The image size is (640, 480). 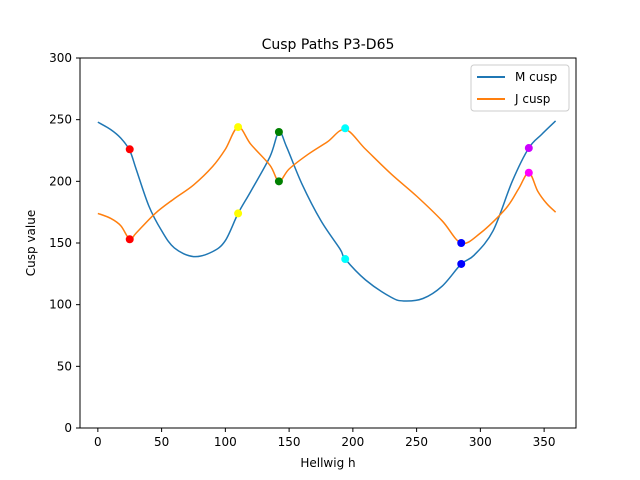 What do you see at coordinates (532, 99) in the screenshot?
I see `legend-label: J cusp` at bounding box center [532, 99].